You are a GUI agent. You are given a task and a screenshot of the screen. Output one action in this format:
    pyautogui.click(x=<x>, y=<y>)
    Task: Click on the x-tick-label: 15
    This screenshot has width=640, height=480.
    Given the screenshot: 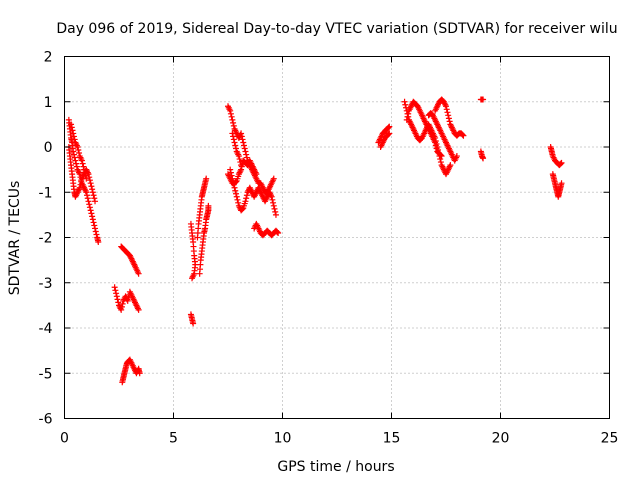 What is the action you would take?
    pyautogui.click(x=392, y=439)
    